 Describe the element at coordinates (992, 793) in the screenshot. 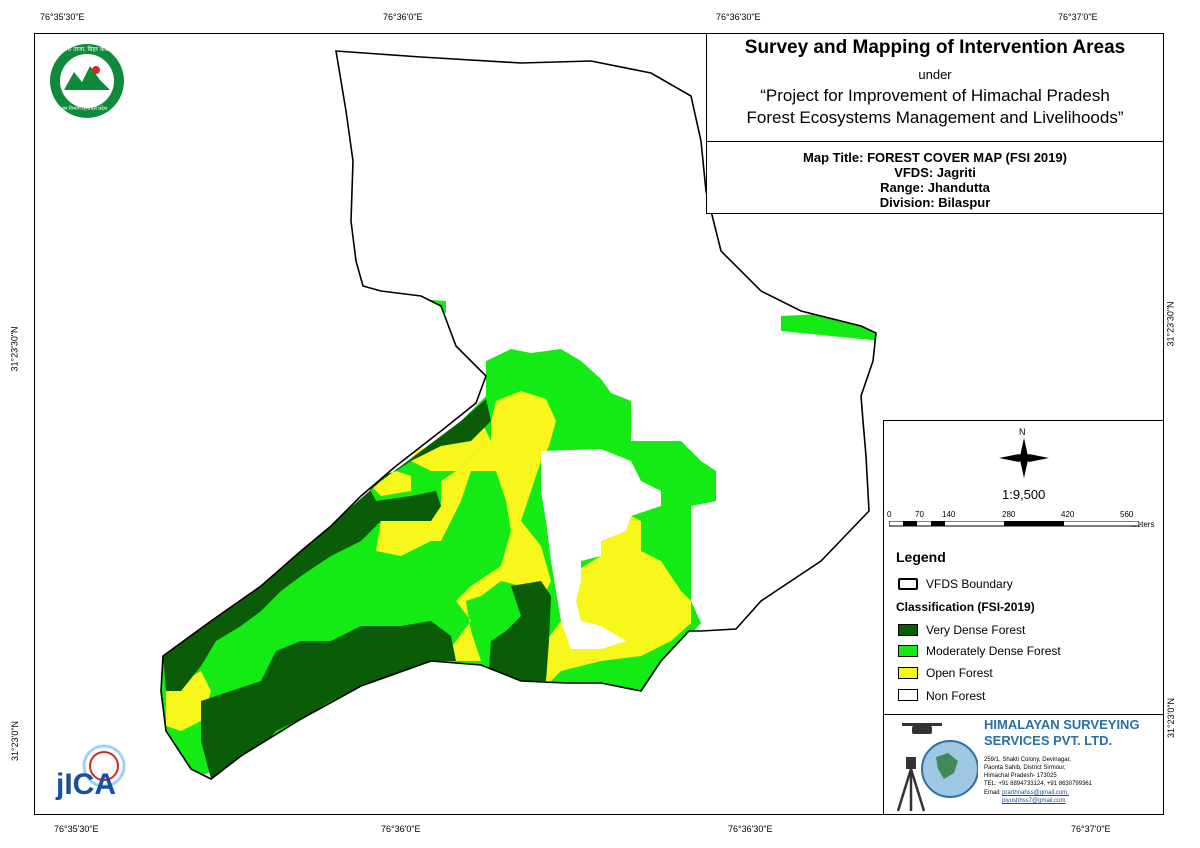

I see `company-email-label: Email:` at that location.